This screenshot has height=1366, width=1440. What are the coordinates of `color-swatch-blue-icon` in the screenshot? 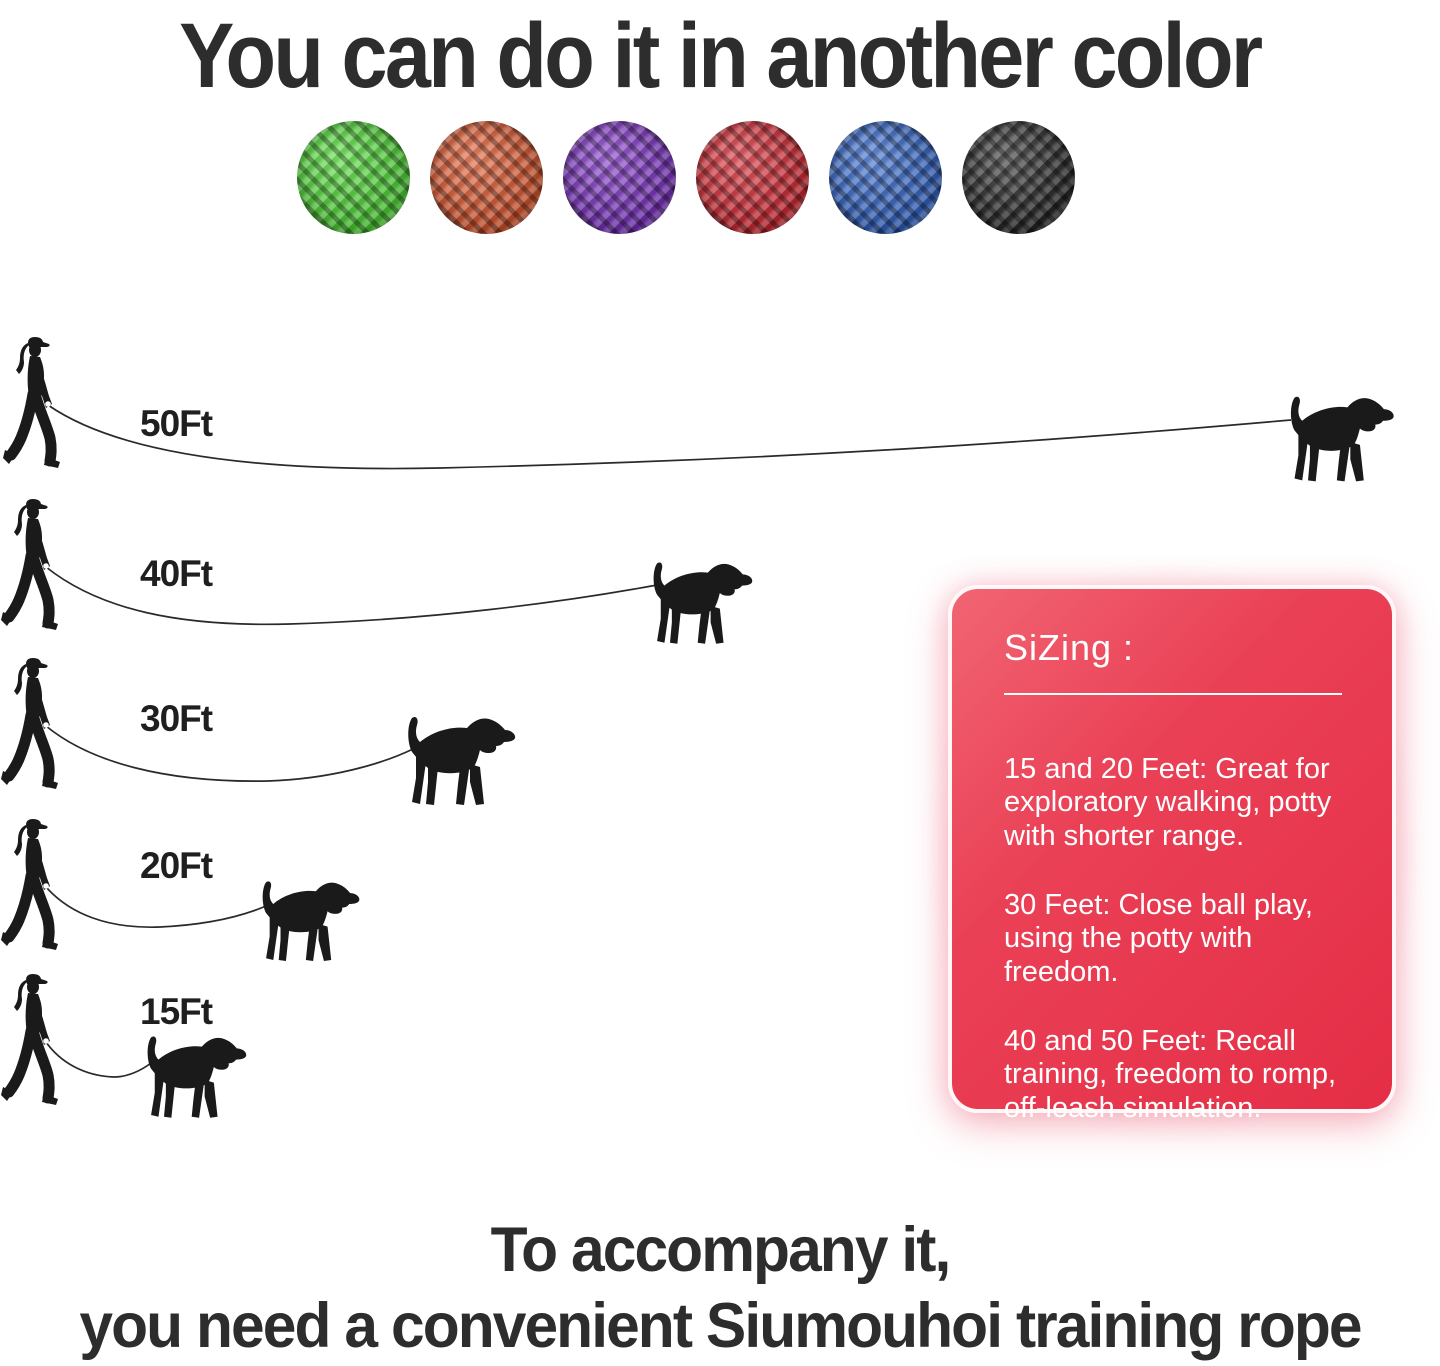 It's located at (885, 177).